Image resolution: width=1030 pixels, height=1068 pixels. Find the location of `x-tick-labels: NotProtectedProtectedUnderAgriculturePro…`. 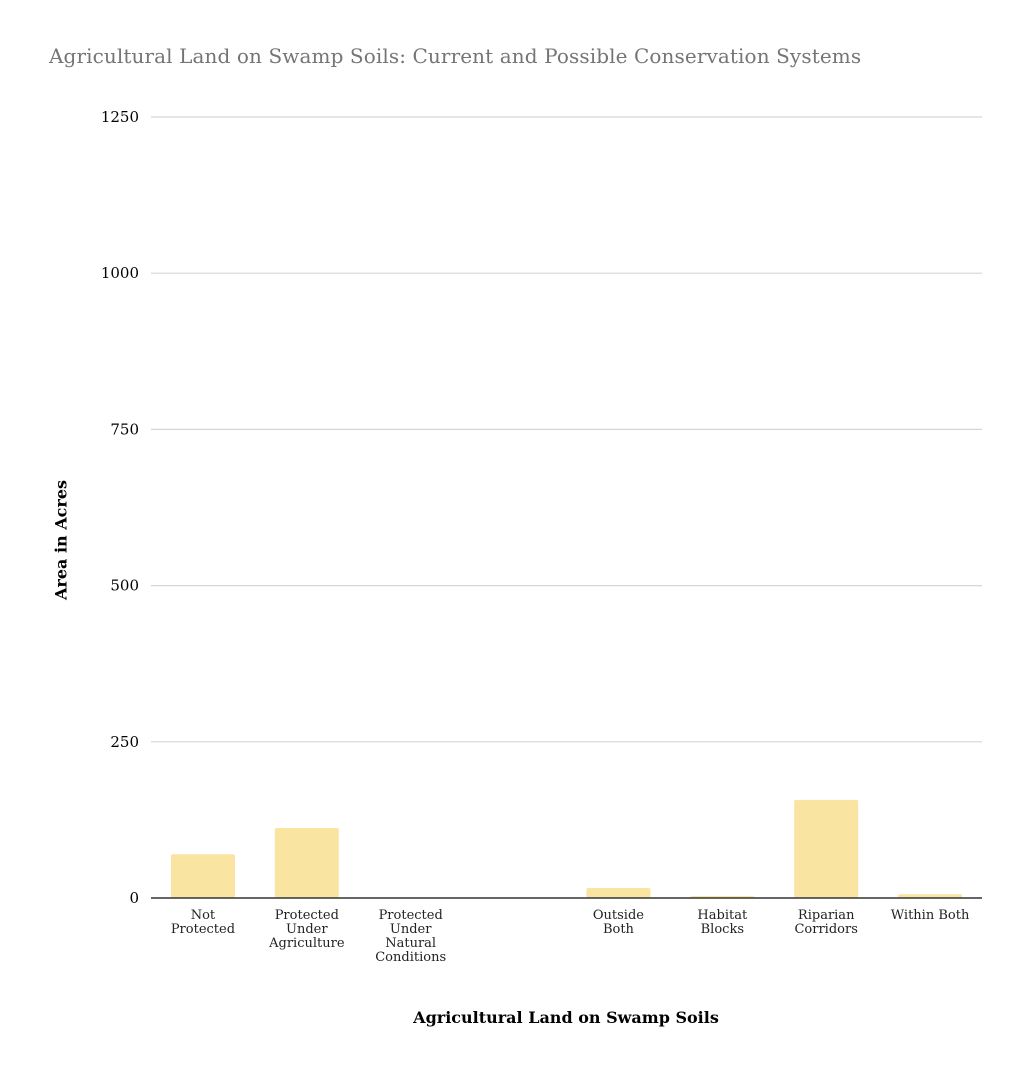

x-tick-labels: NotProtectedProtectedUnderAgriculturePro… is located at coordinates (570, 936).